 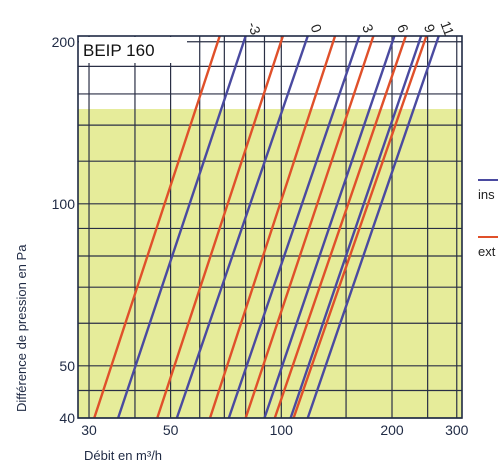 I want to click on x-tick-labels: 30 50 100 200 300, so click(x=274, y=430).